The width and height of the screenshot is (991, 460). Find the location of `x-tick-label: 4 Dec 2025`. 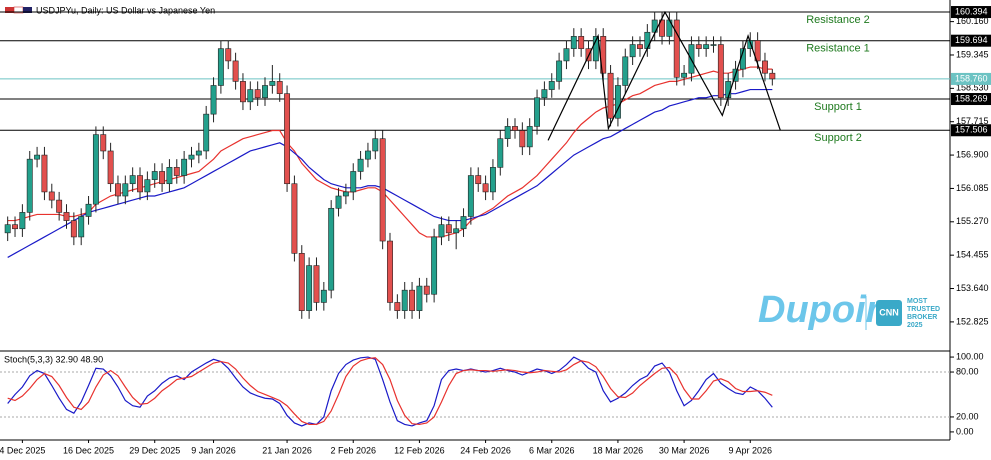

x-tick-label: 4 Dec 2025 is located at coordinates (22, 450).